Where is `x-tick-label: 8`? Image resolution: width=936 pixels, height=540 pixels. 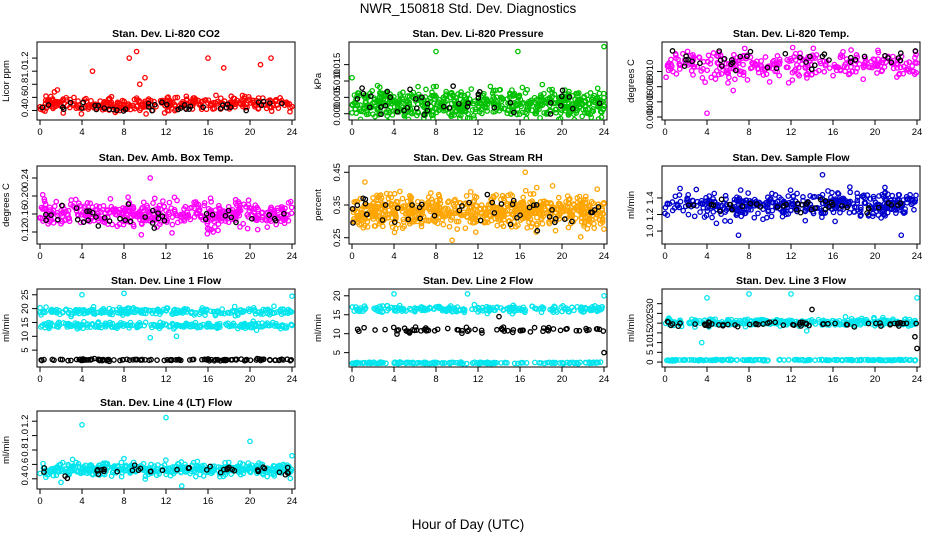
x-tick-label: 8 is located at coordinates (435, 256).